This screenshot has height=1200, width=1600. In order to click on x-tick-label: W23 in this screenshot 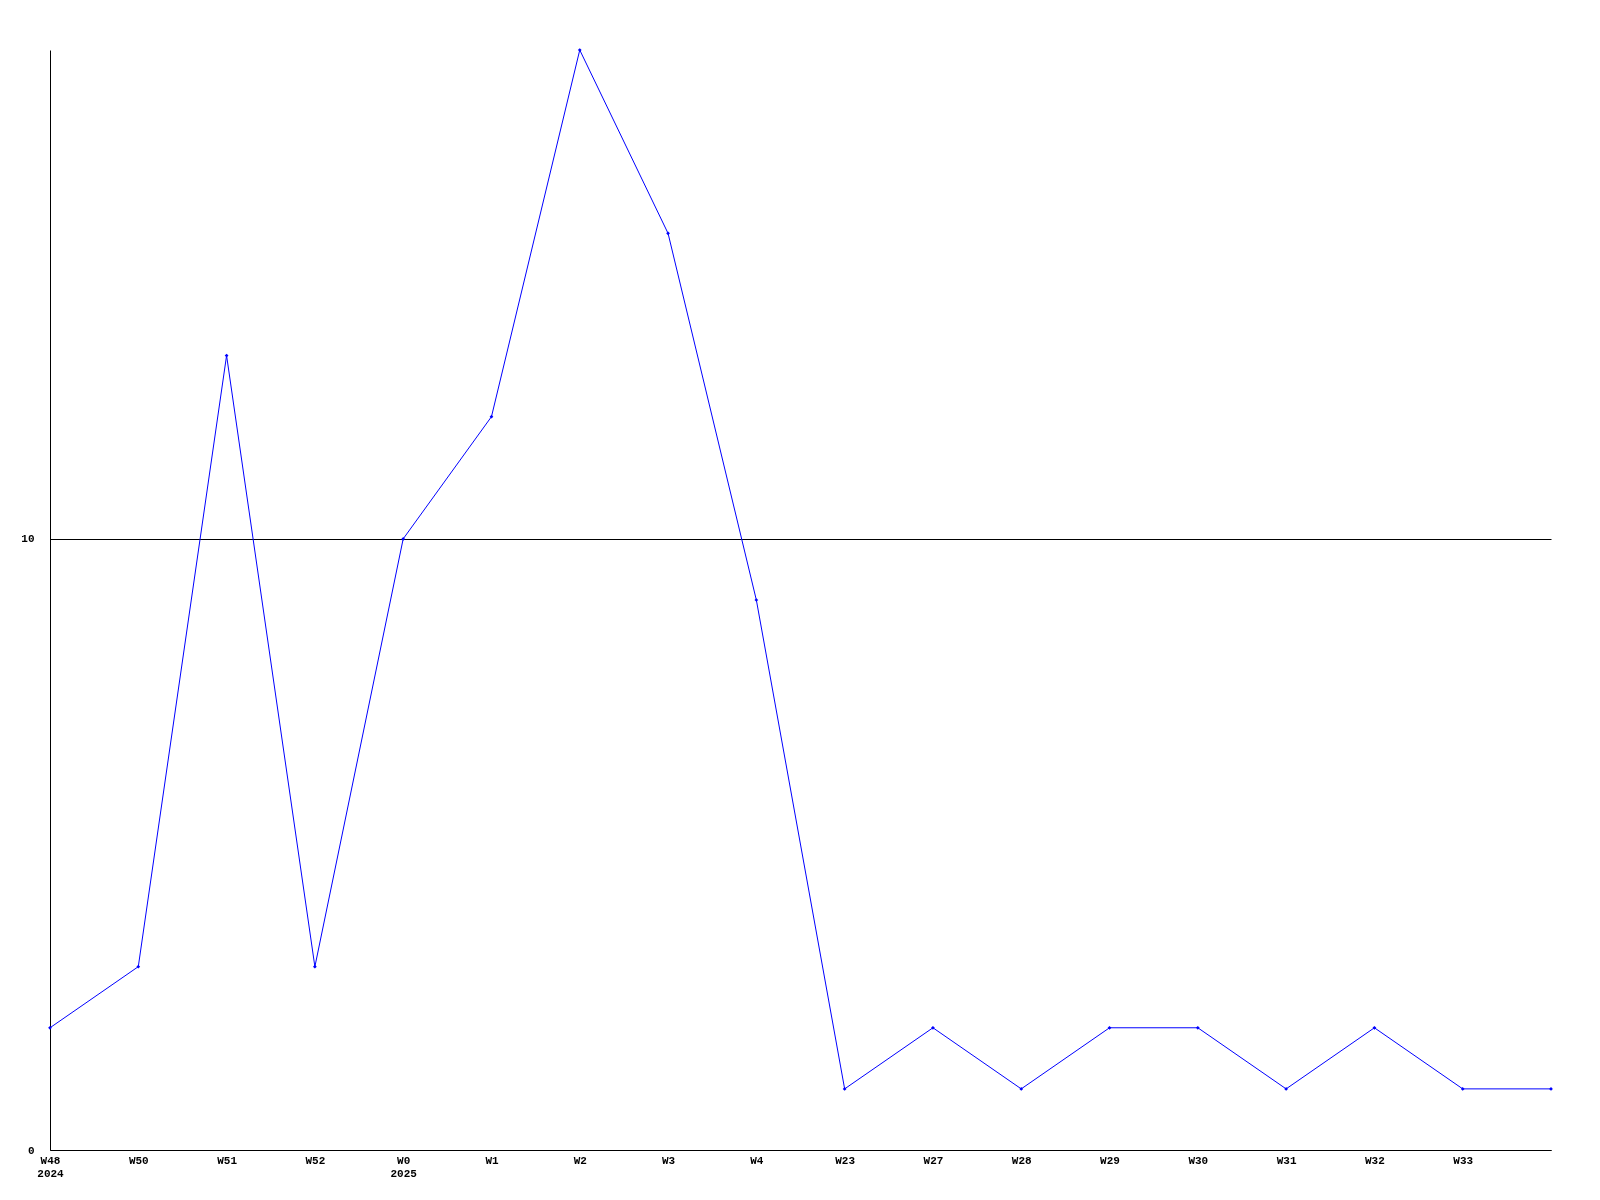, I will do `click(845, 1160)`.